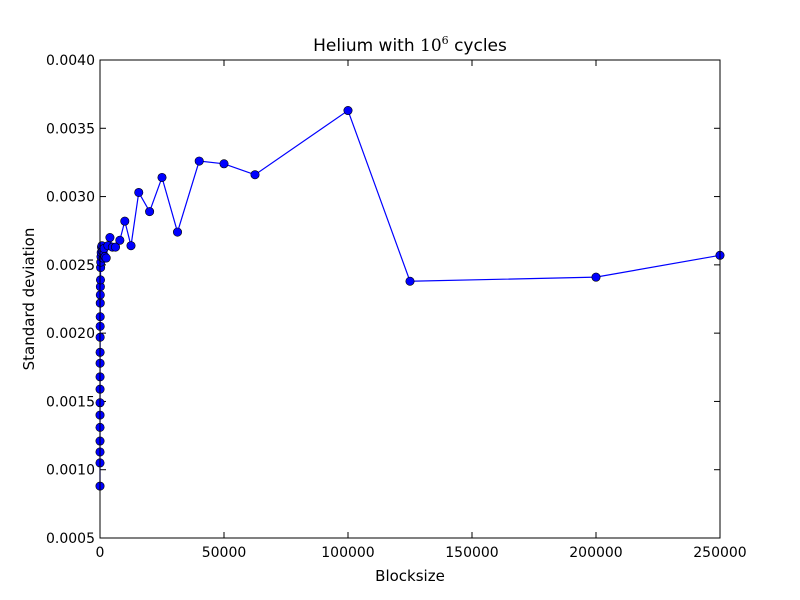 The image size is (800, 600). I want to click on x-tick-label: 250000, so click(719, 553).